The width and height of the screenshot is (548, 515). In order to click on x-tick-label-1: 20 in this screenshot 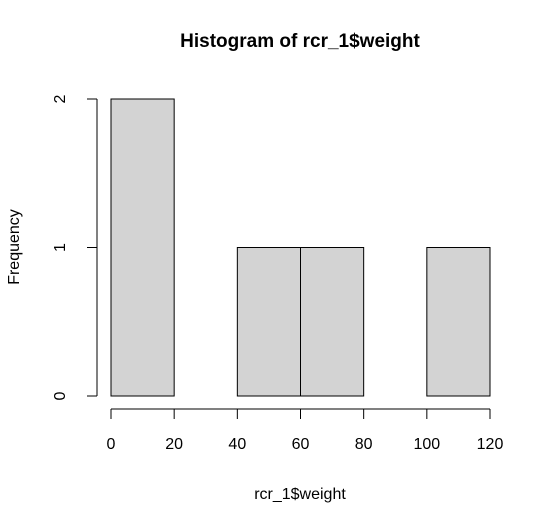, I will do `click(174, 444)`.